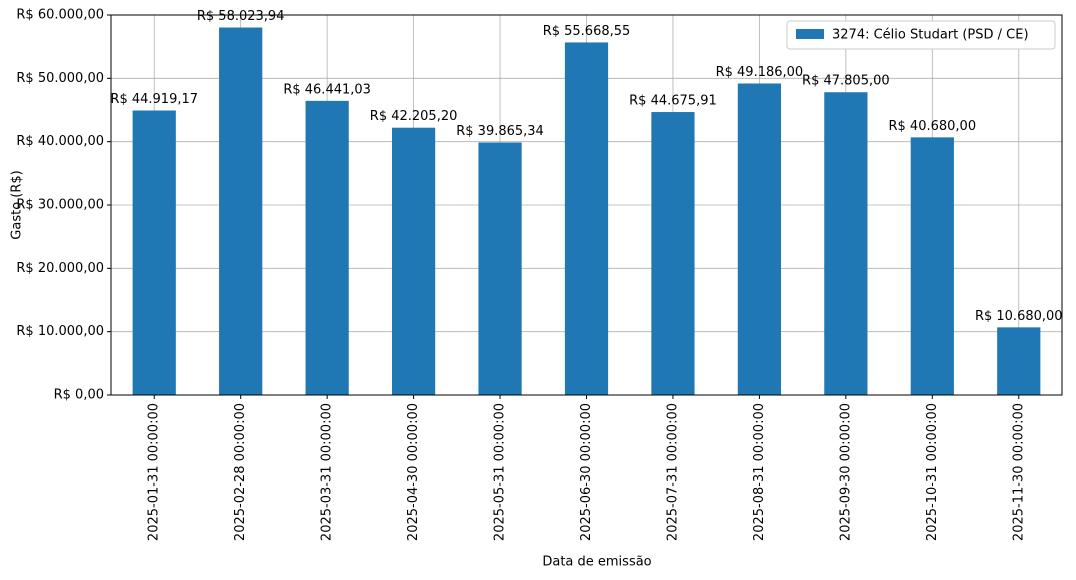  I want to click on value-label: R$ 58.023,94, so click(241, 16).